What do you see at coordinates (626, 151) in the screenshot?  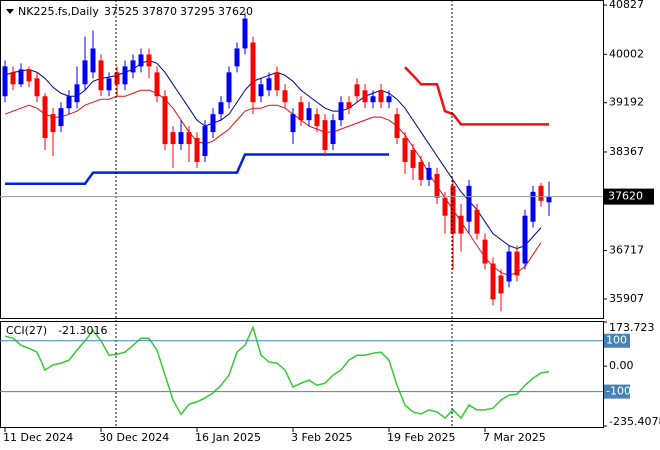 I see `y-tick-label: 38367` at bounding box center [626, 151].